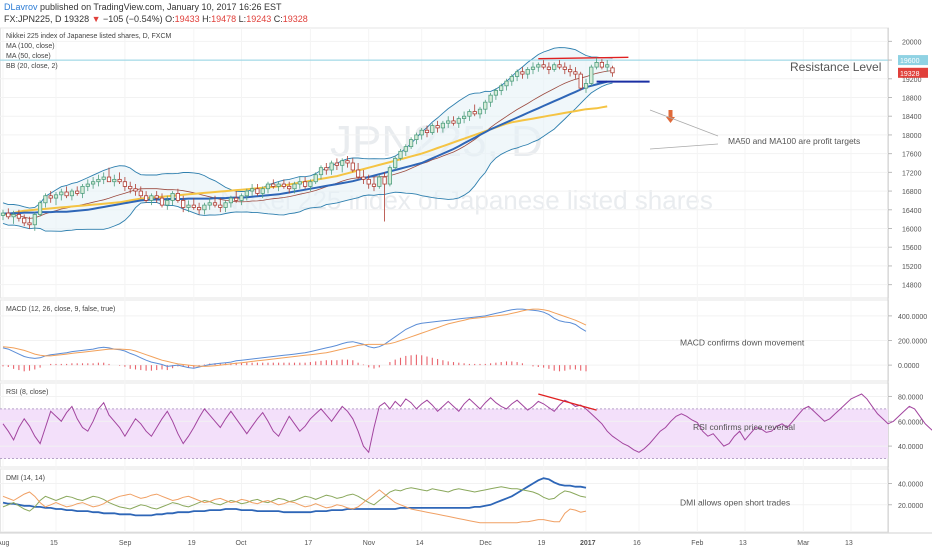 The width and height of the screenshot is (932, 550). I want to click on macd-annotation: MACD confirms down movement, so click(742, 343).